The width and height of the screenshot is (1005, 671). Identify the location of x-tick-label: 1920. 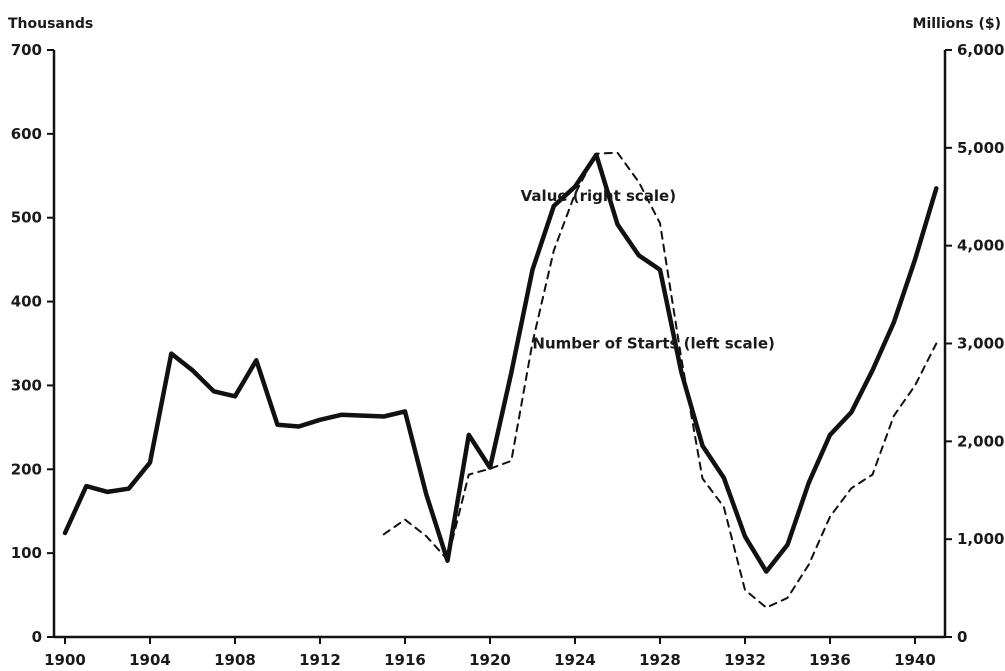
(490, 660).